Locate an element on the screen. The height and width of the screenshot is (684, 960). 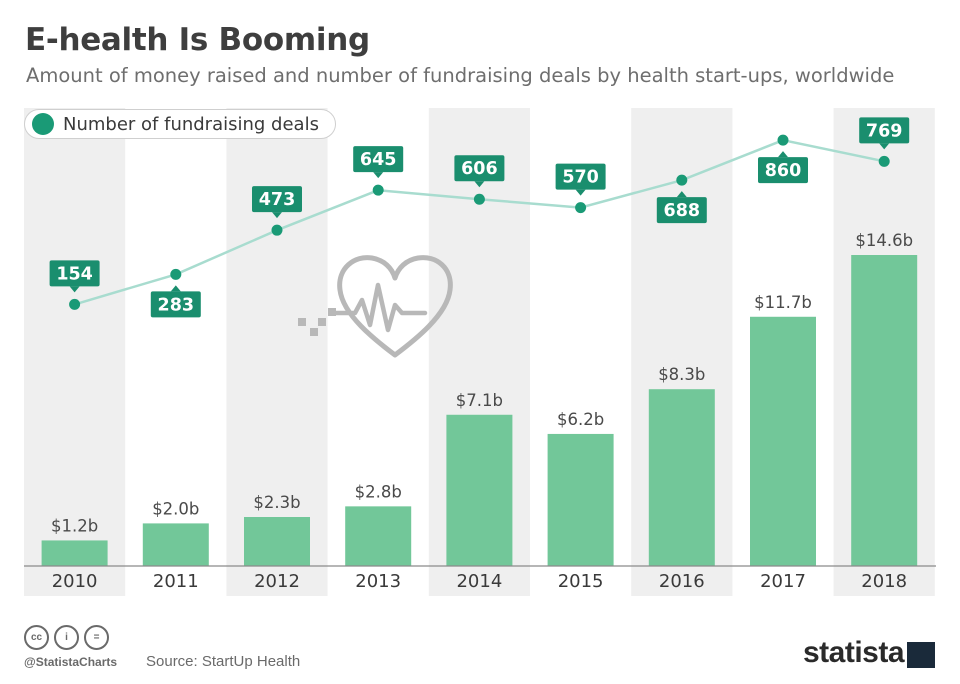
deals-label-text: 645 is located at coordinates (378, 160).